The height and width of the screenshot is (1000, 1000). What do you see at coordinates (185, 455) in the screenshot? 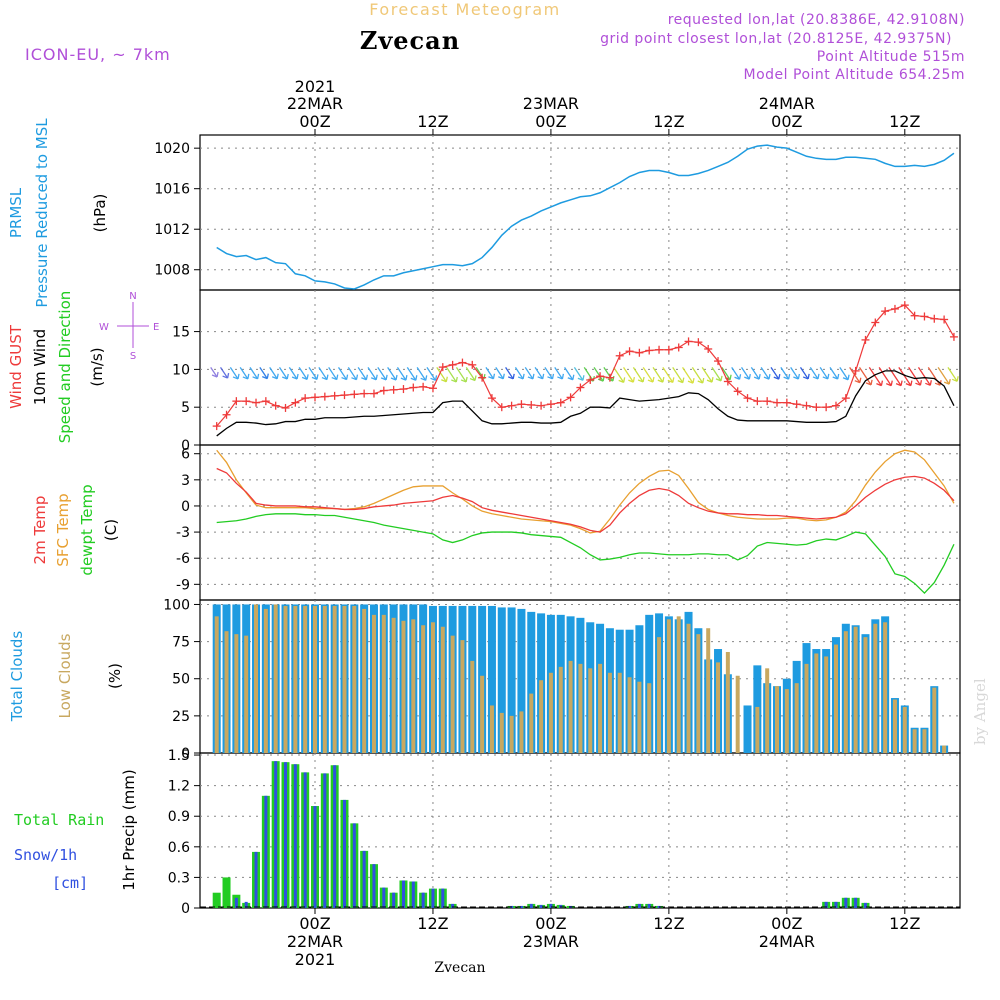
I see `y-tick-label: 6` at bounding box center [185, 455].